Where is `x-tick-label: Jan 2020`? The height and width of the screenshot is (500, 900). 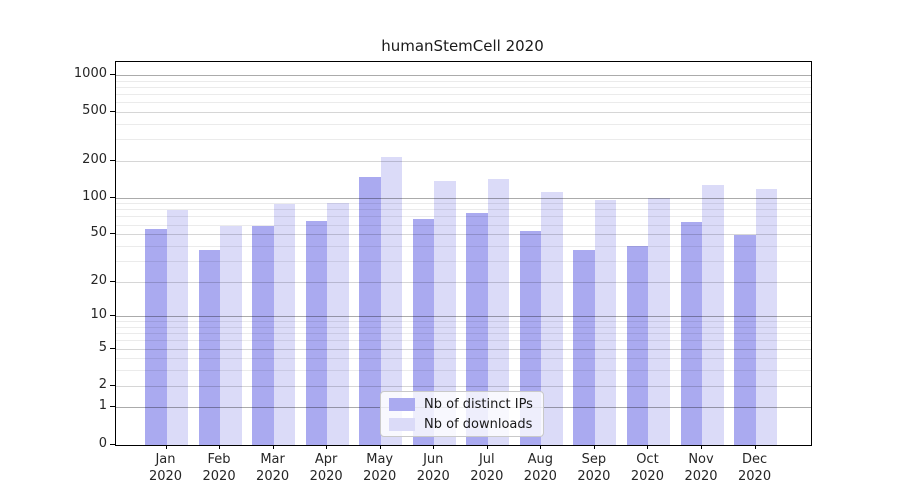 x-tick-label: Jan 2020 is located at coordinates (165, 468).